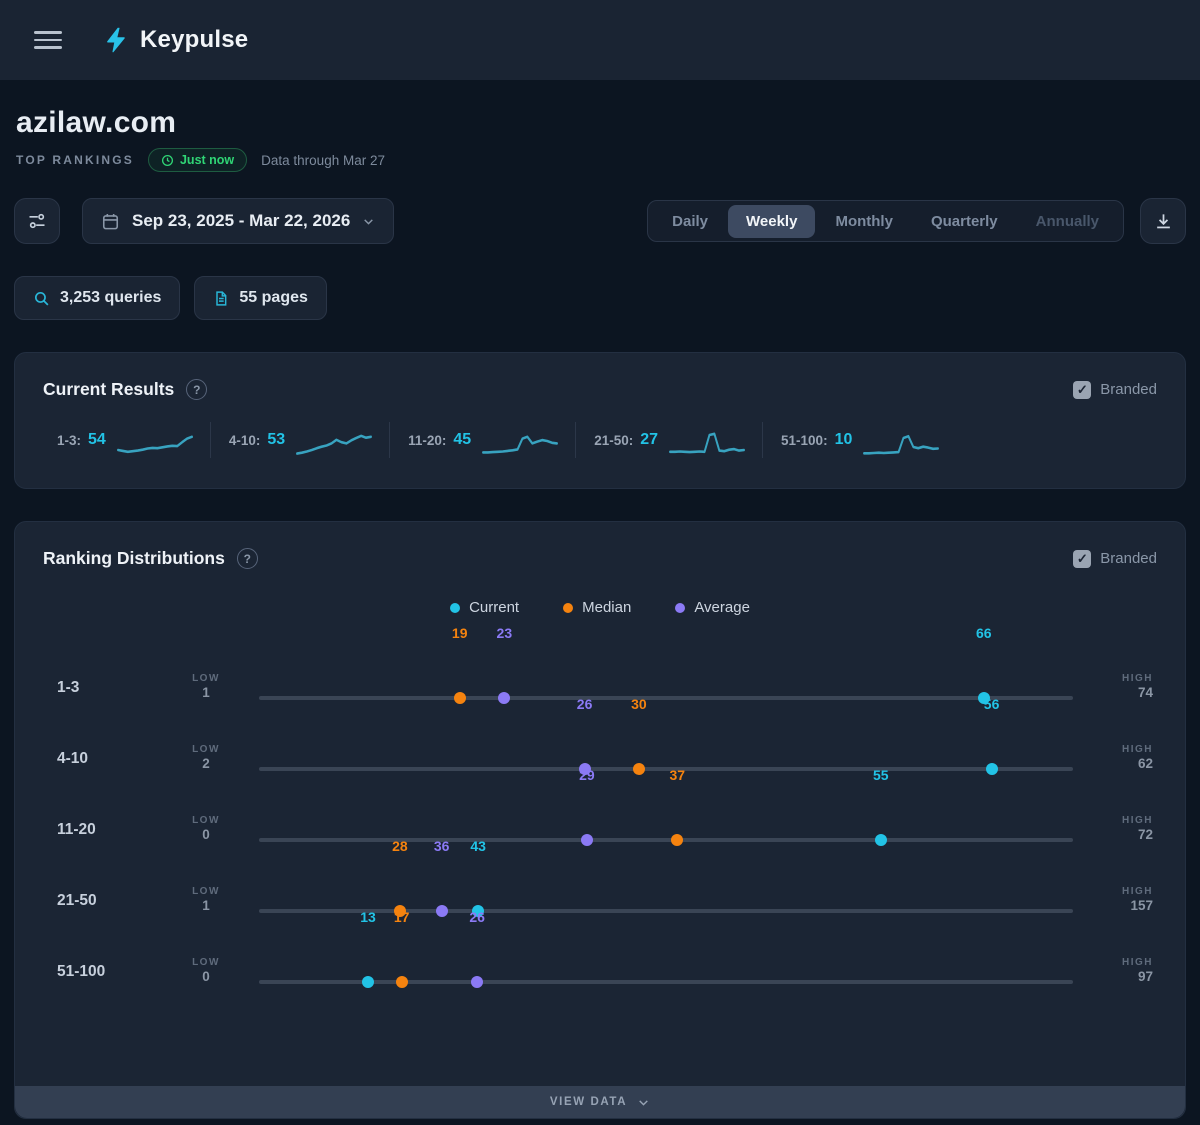 The width and height of the screenshot is (1200, 1125). I want to click on branded-checkbox-current-results: ✓ Branded, so click(1115, 389).